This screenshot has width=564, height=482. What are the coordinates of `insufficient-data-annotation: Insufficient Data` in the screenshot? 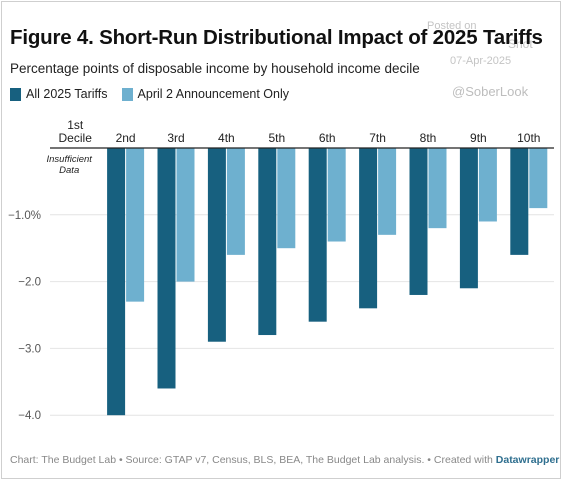 It's located at (69, 165).